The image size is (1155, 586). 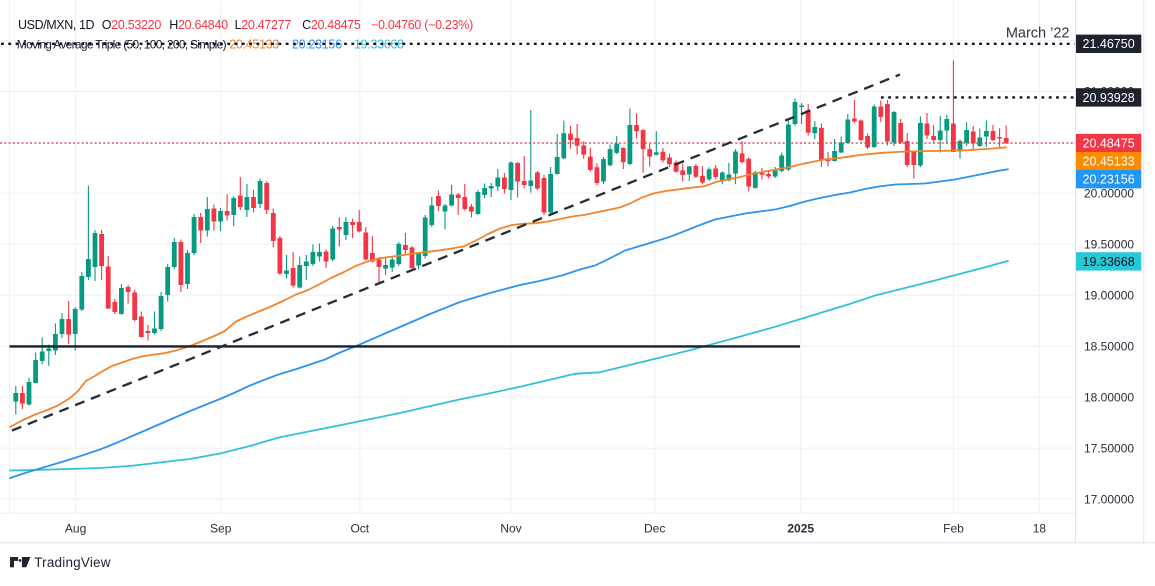 I want to click on svg-text: 19.50000, so click(x=1109, y=245).